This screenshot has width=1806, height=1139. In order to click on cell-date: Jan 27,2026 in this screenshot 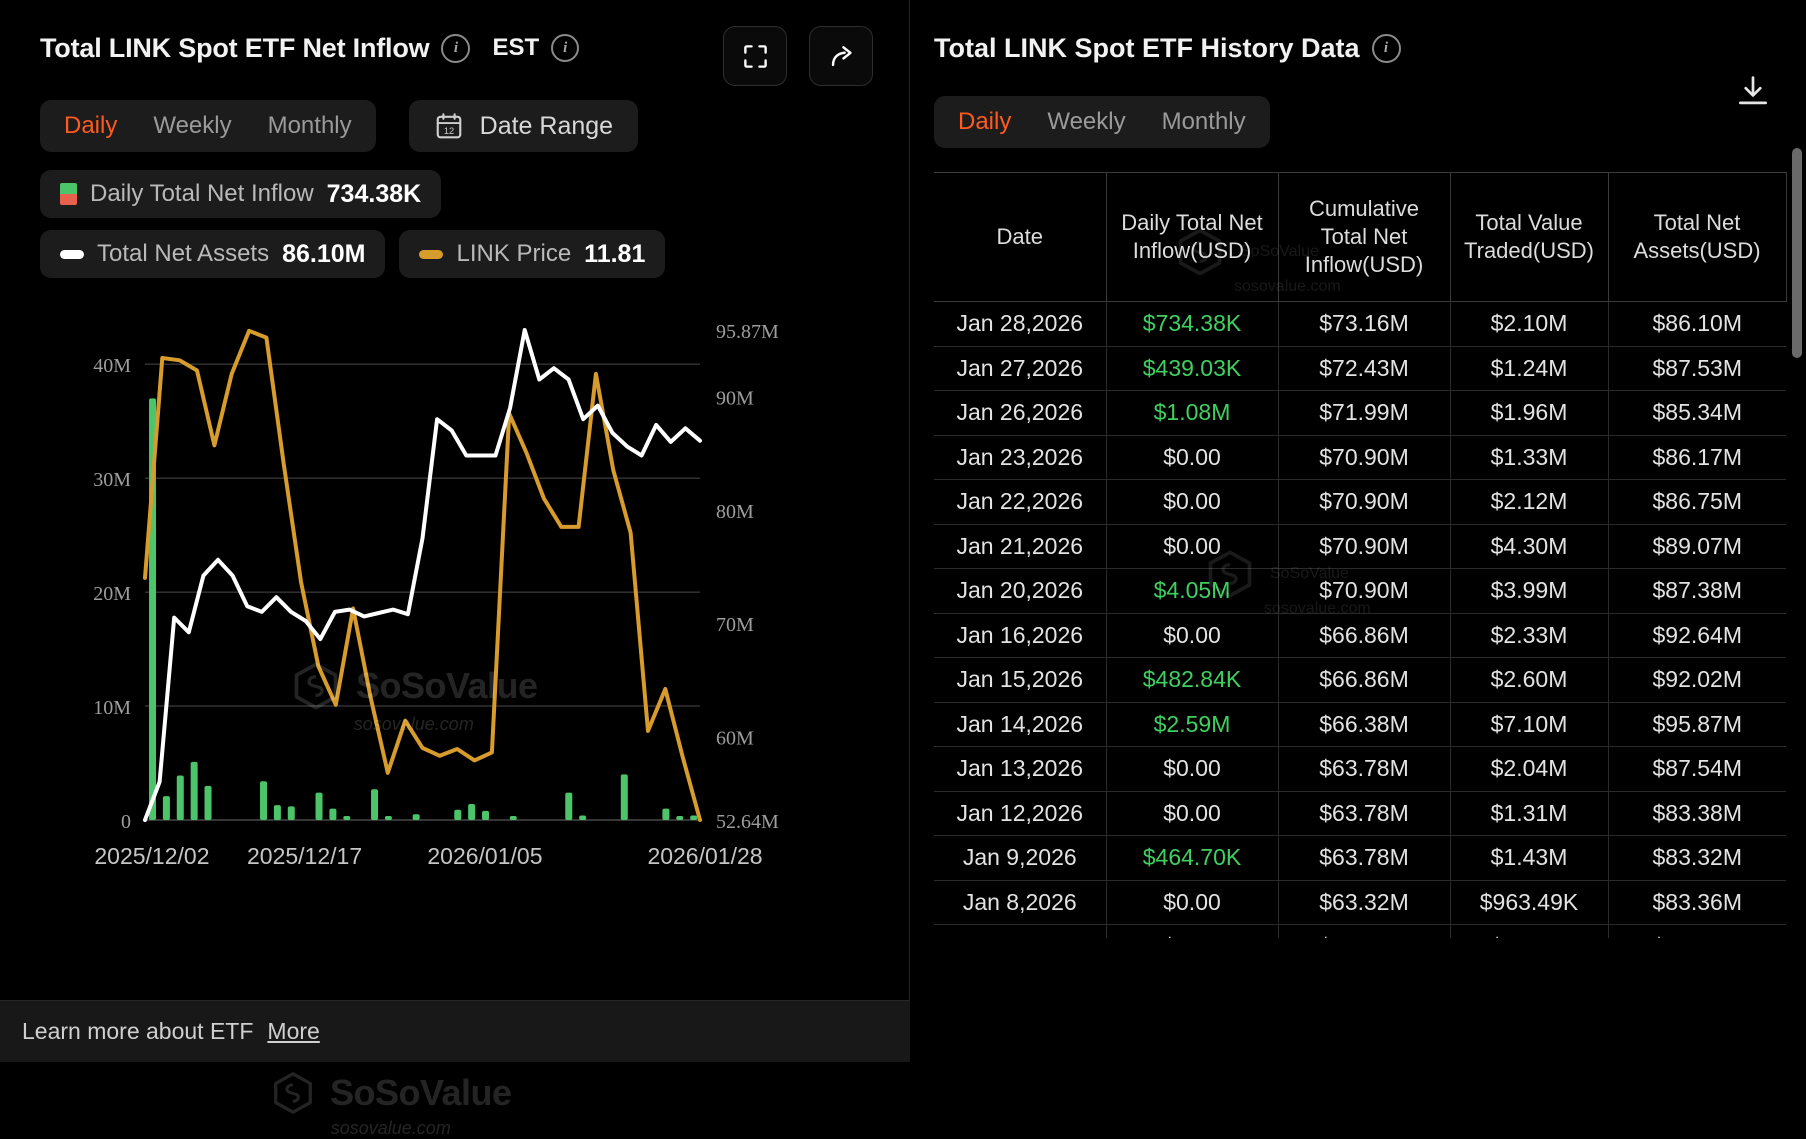, I will do `click(1020, 368)`.